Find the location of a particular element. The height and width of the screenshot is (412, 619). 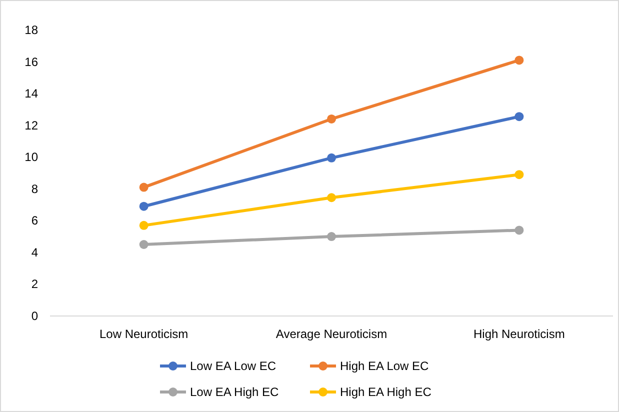

y-tick-label: 14 is located at coordinates (31, 93).